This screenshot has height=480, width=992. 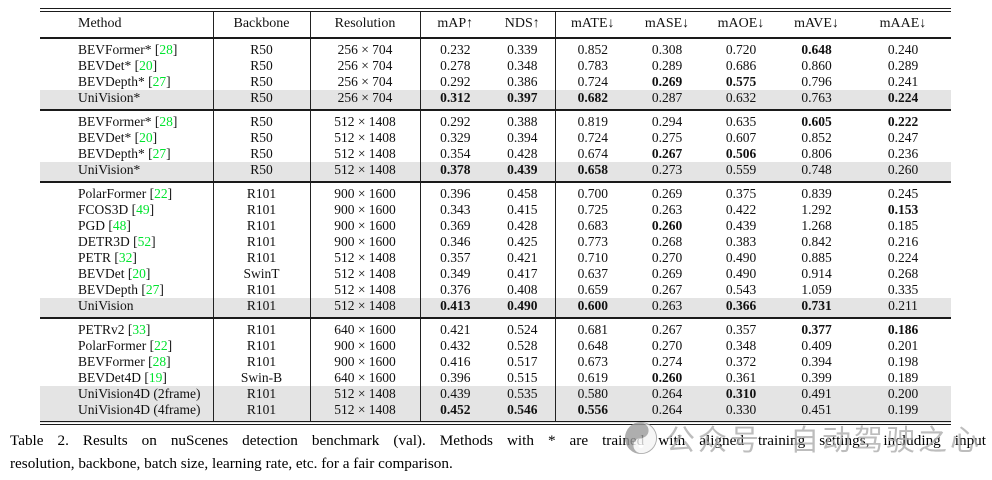 I want to click on resolution-cell: 256 × 704, so click(x=365, y=82).